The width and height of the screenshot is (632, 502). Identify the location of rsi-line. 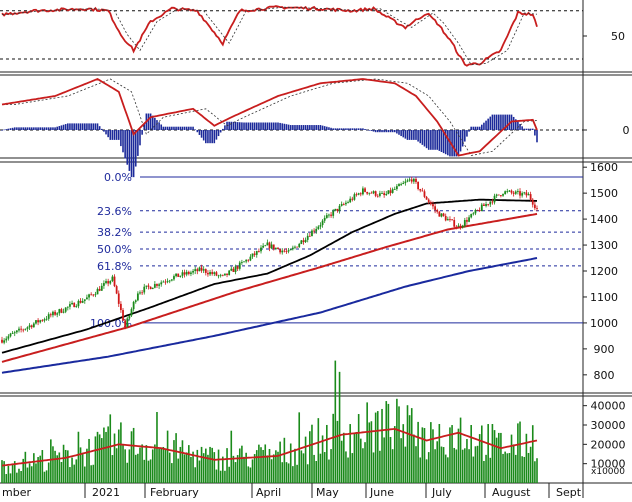
(269, 36).